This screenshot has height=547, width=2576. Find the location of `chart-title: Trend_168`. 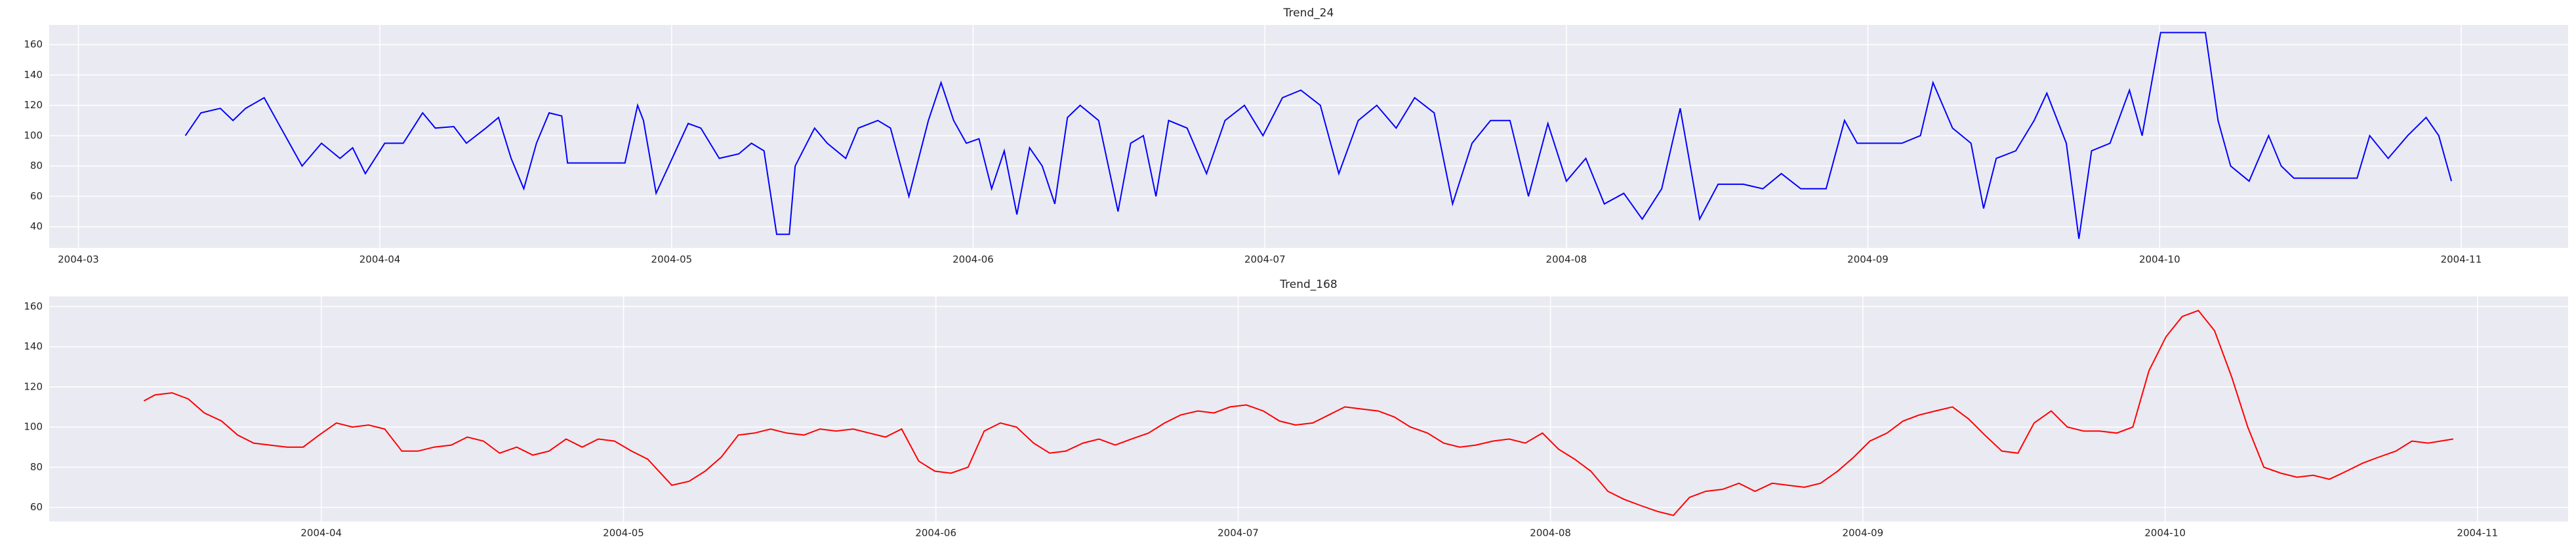

chart-title: Trend_168 is located at coordinates (1308, 284).